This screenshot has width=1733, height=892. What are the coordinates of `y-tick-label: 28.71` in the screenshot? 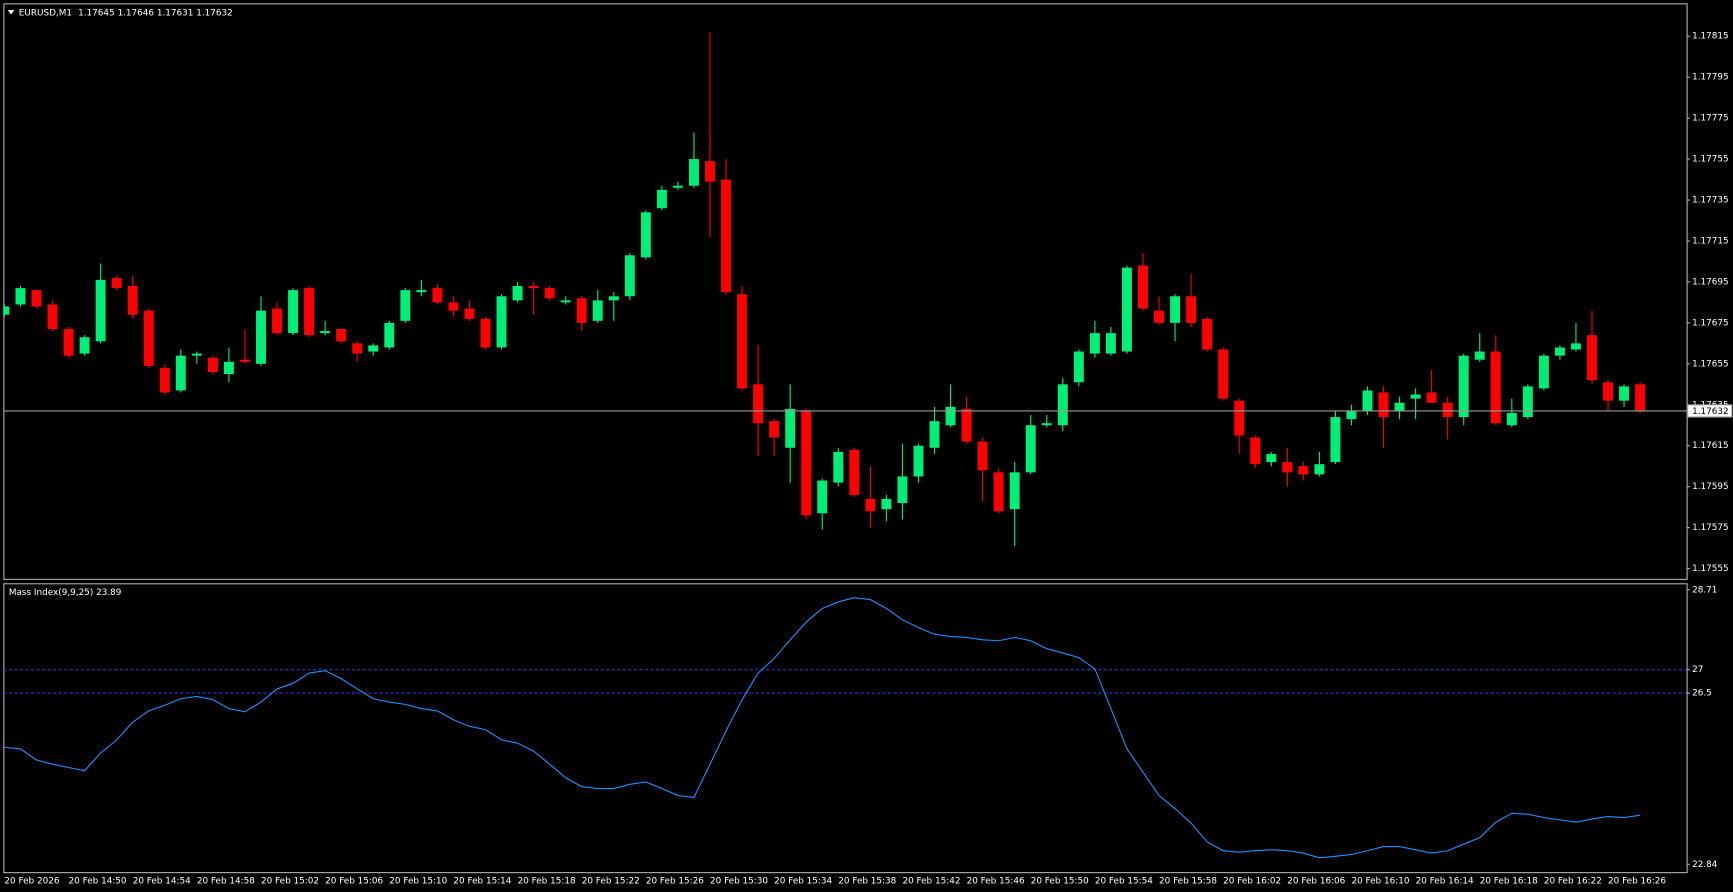 It's located at (1704, 590).